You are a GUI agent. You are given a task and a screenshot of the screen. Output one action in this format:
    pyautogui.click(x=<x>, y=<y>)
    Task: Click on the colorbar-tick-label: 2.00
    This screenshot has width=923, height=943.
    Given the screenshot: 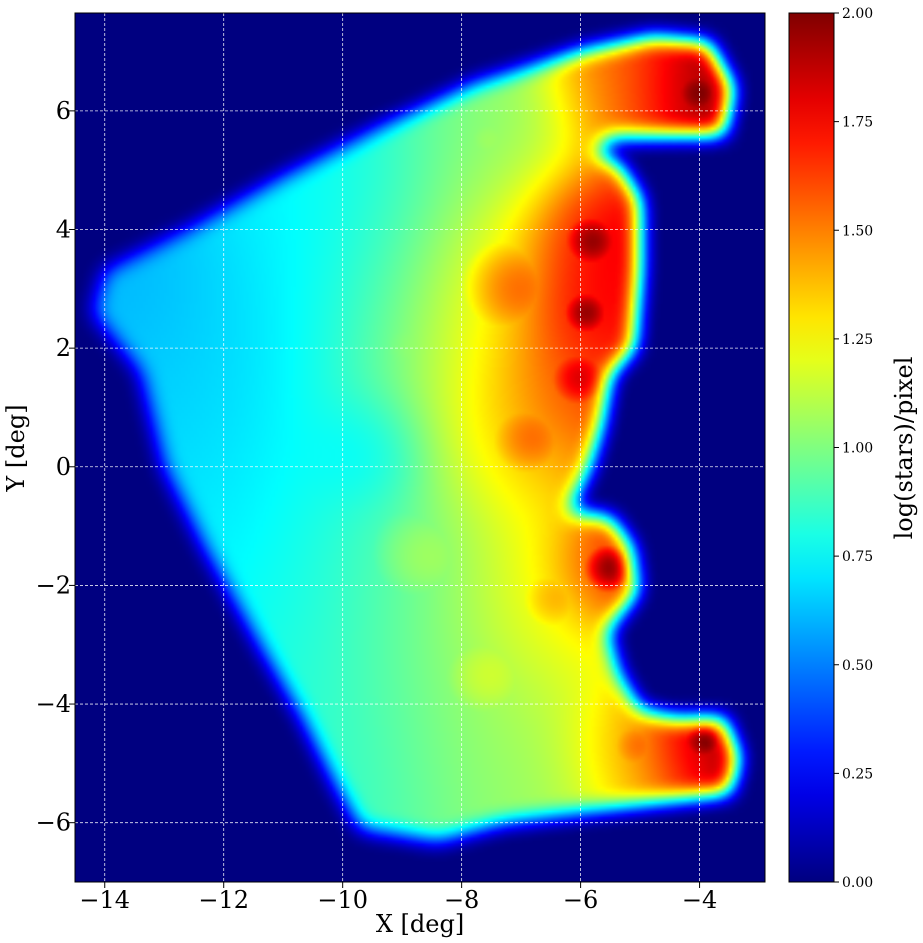 What is the action you would take?
    pyautogui.click(x=857, y=14)
    